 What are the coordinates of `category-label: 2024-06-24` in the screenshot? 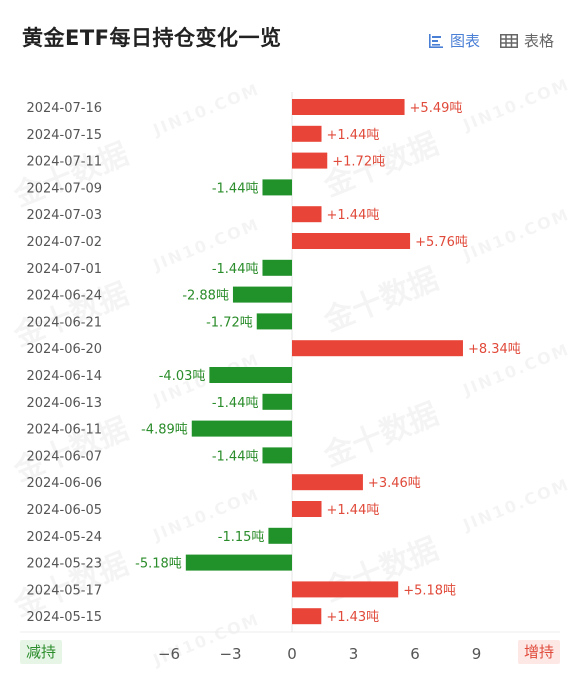 It's located at (64, 296).